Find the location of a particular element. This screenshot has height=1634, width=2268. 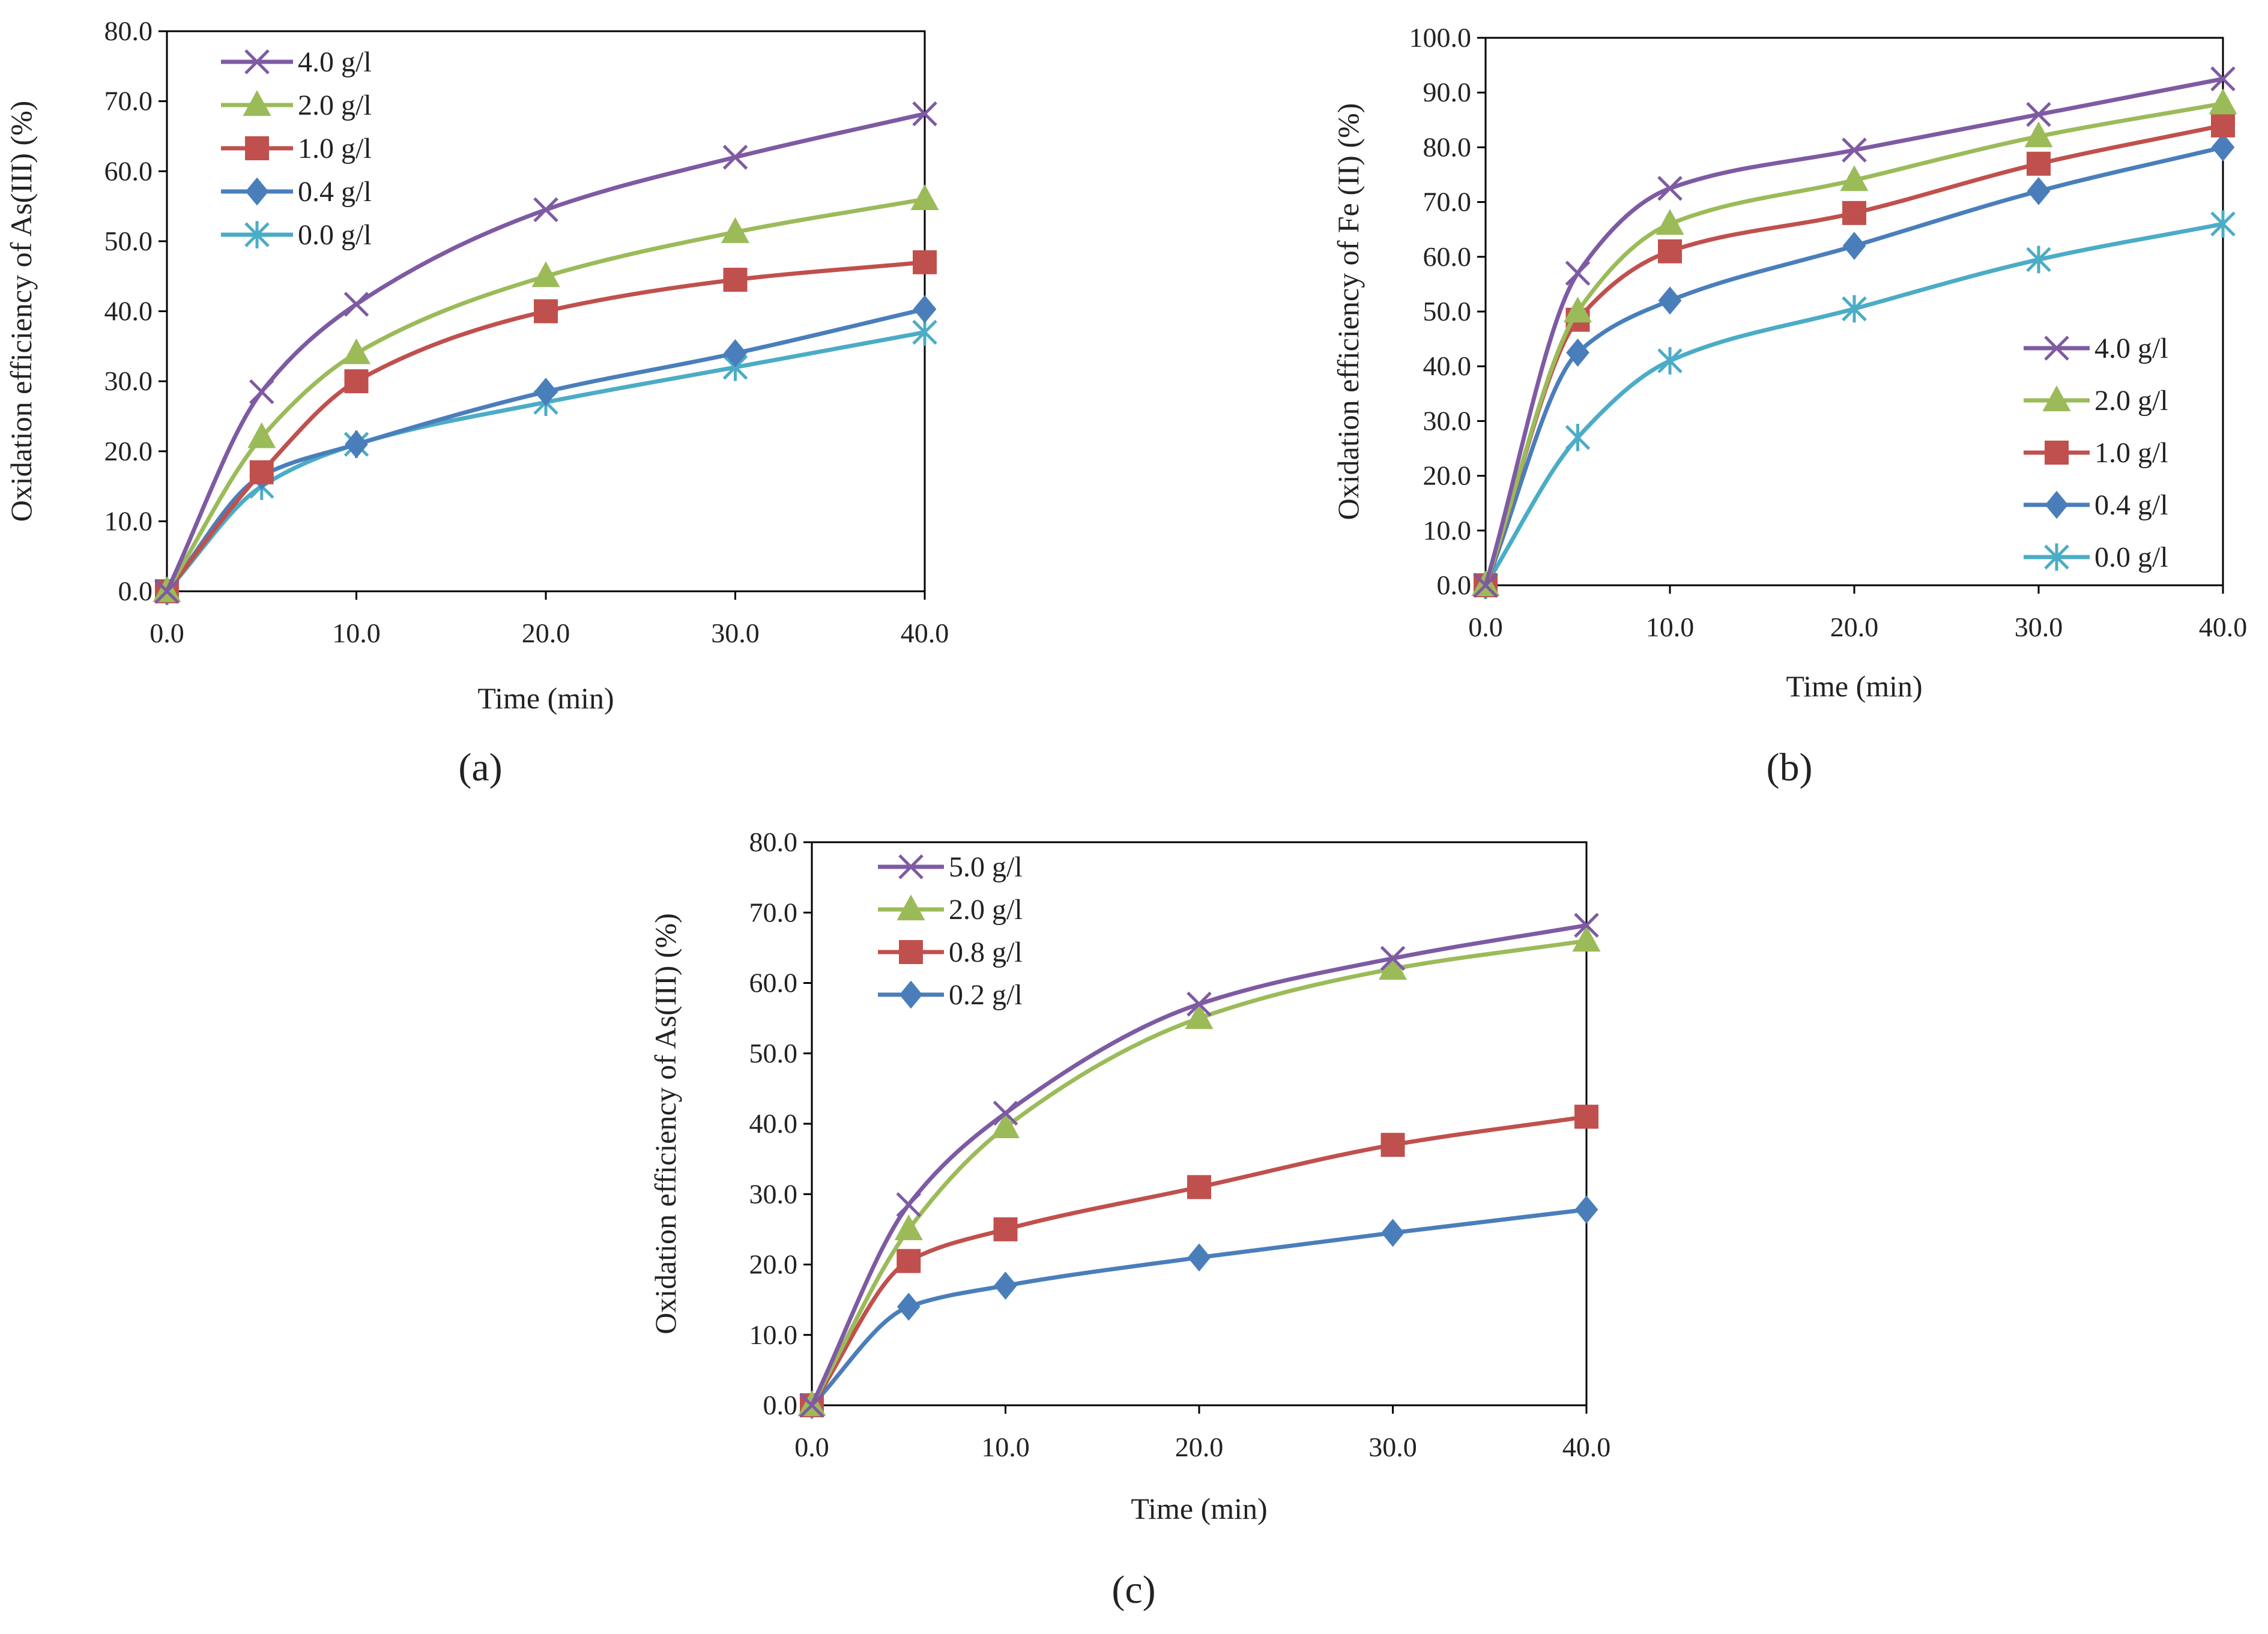

legend-entry: 0.0 g/l is located at coordinates (2096, 557).